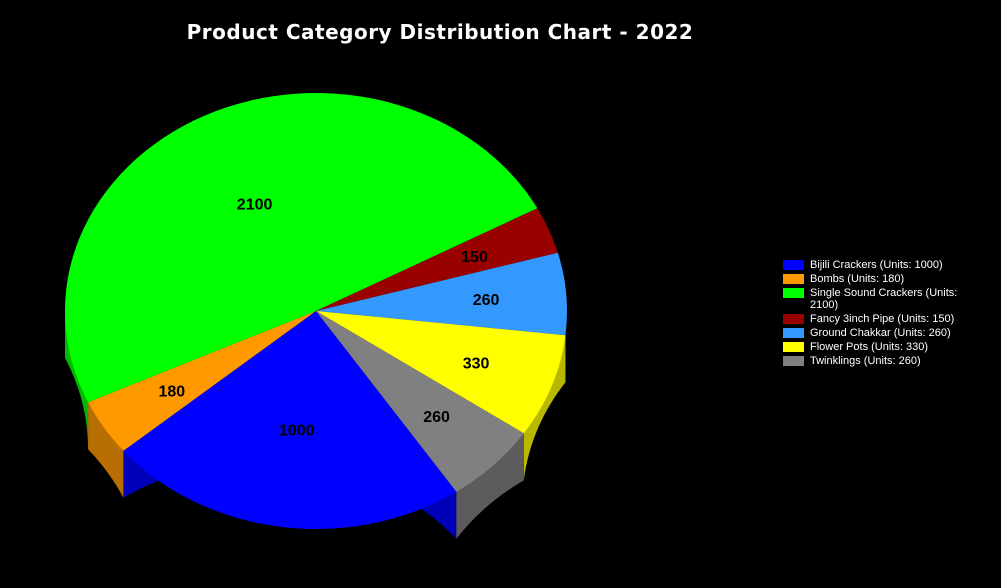 The width and height of the screenshot is (1001, 588). Describe the element at coordinates (474, 257) in the screenshot. I see `data-label-fancy-3inch-pipe: 150` at that location.